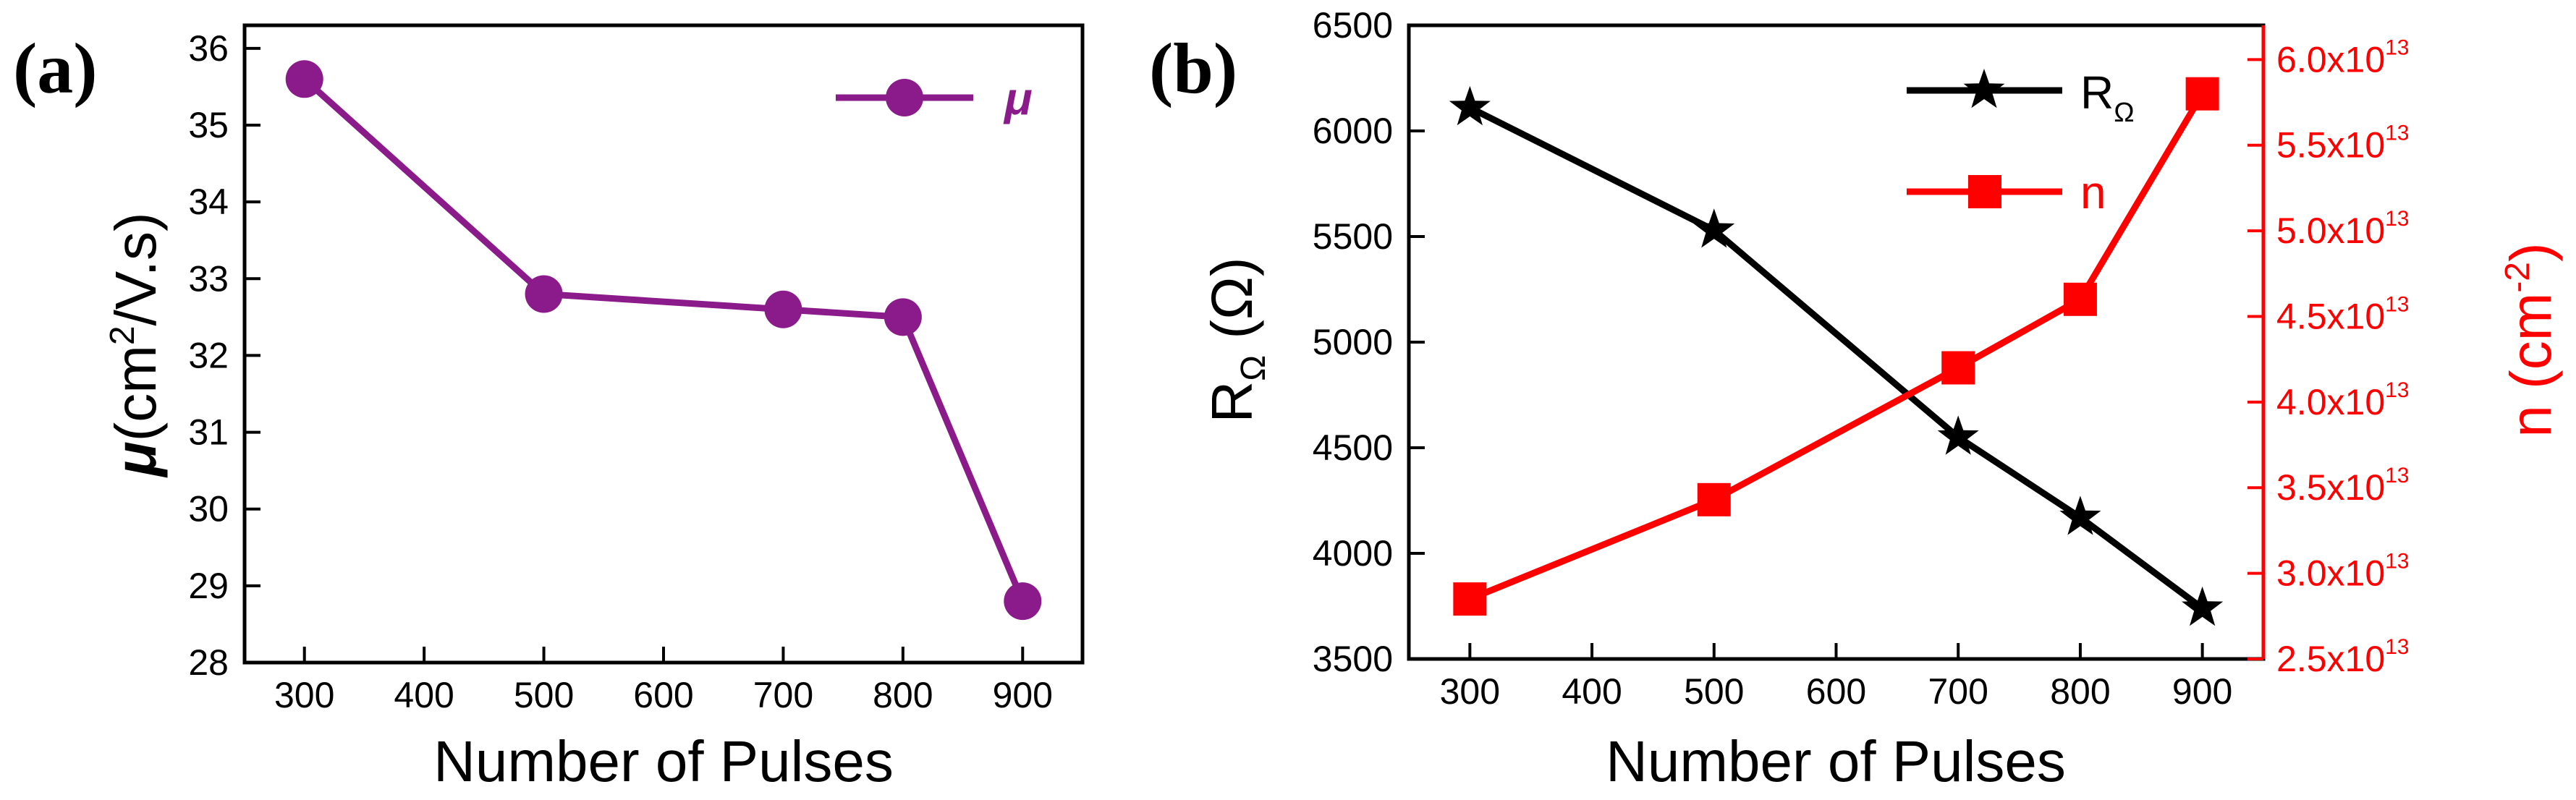 This screenshot has width=2576, height=800. I want to click on panel-a-x-axis-label: Number of Pulses, so click(663, 761).